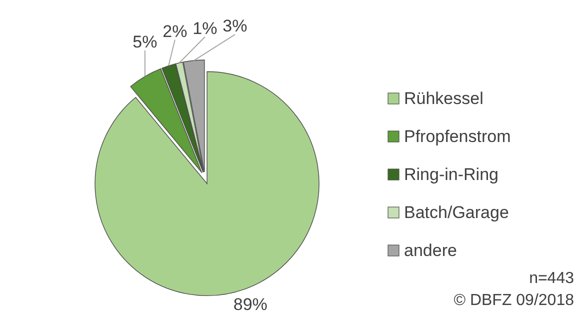  I want to click on legend-label: Rühkessel, so click(444, 98).